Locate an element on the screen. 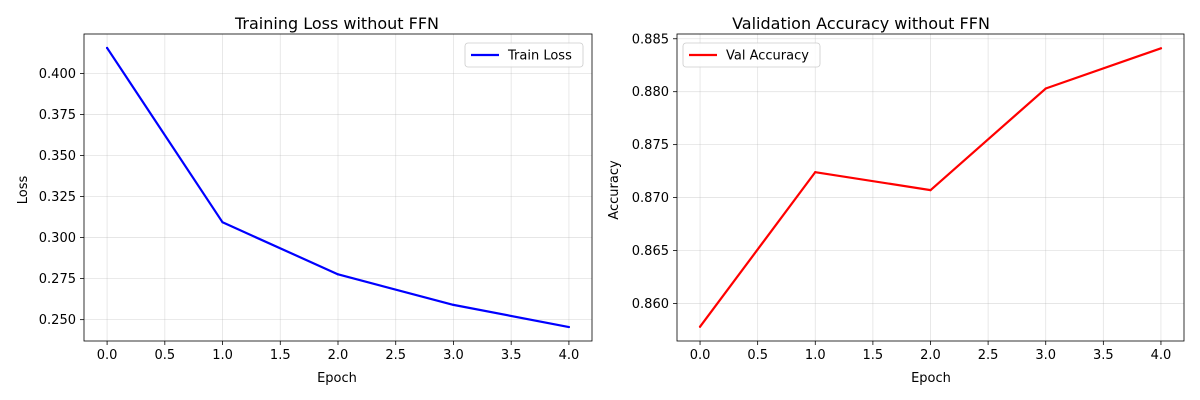  y-tick-label: 0.250 is located at coordinates (57, 320).